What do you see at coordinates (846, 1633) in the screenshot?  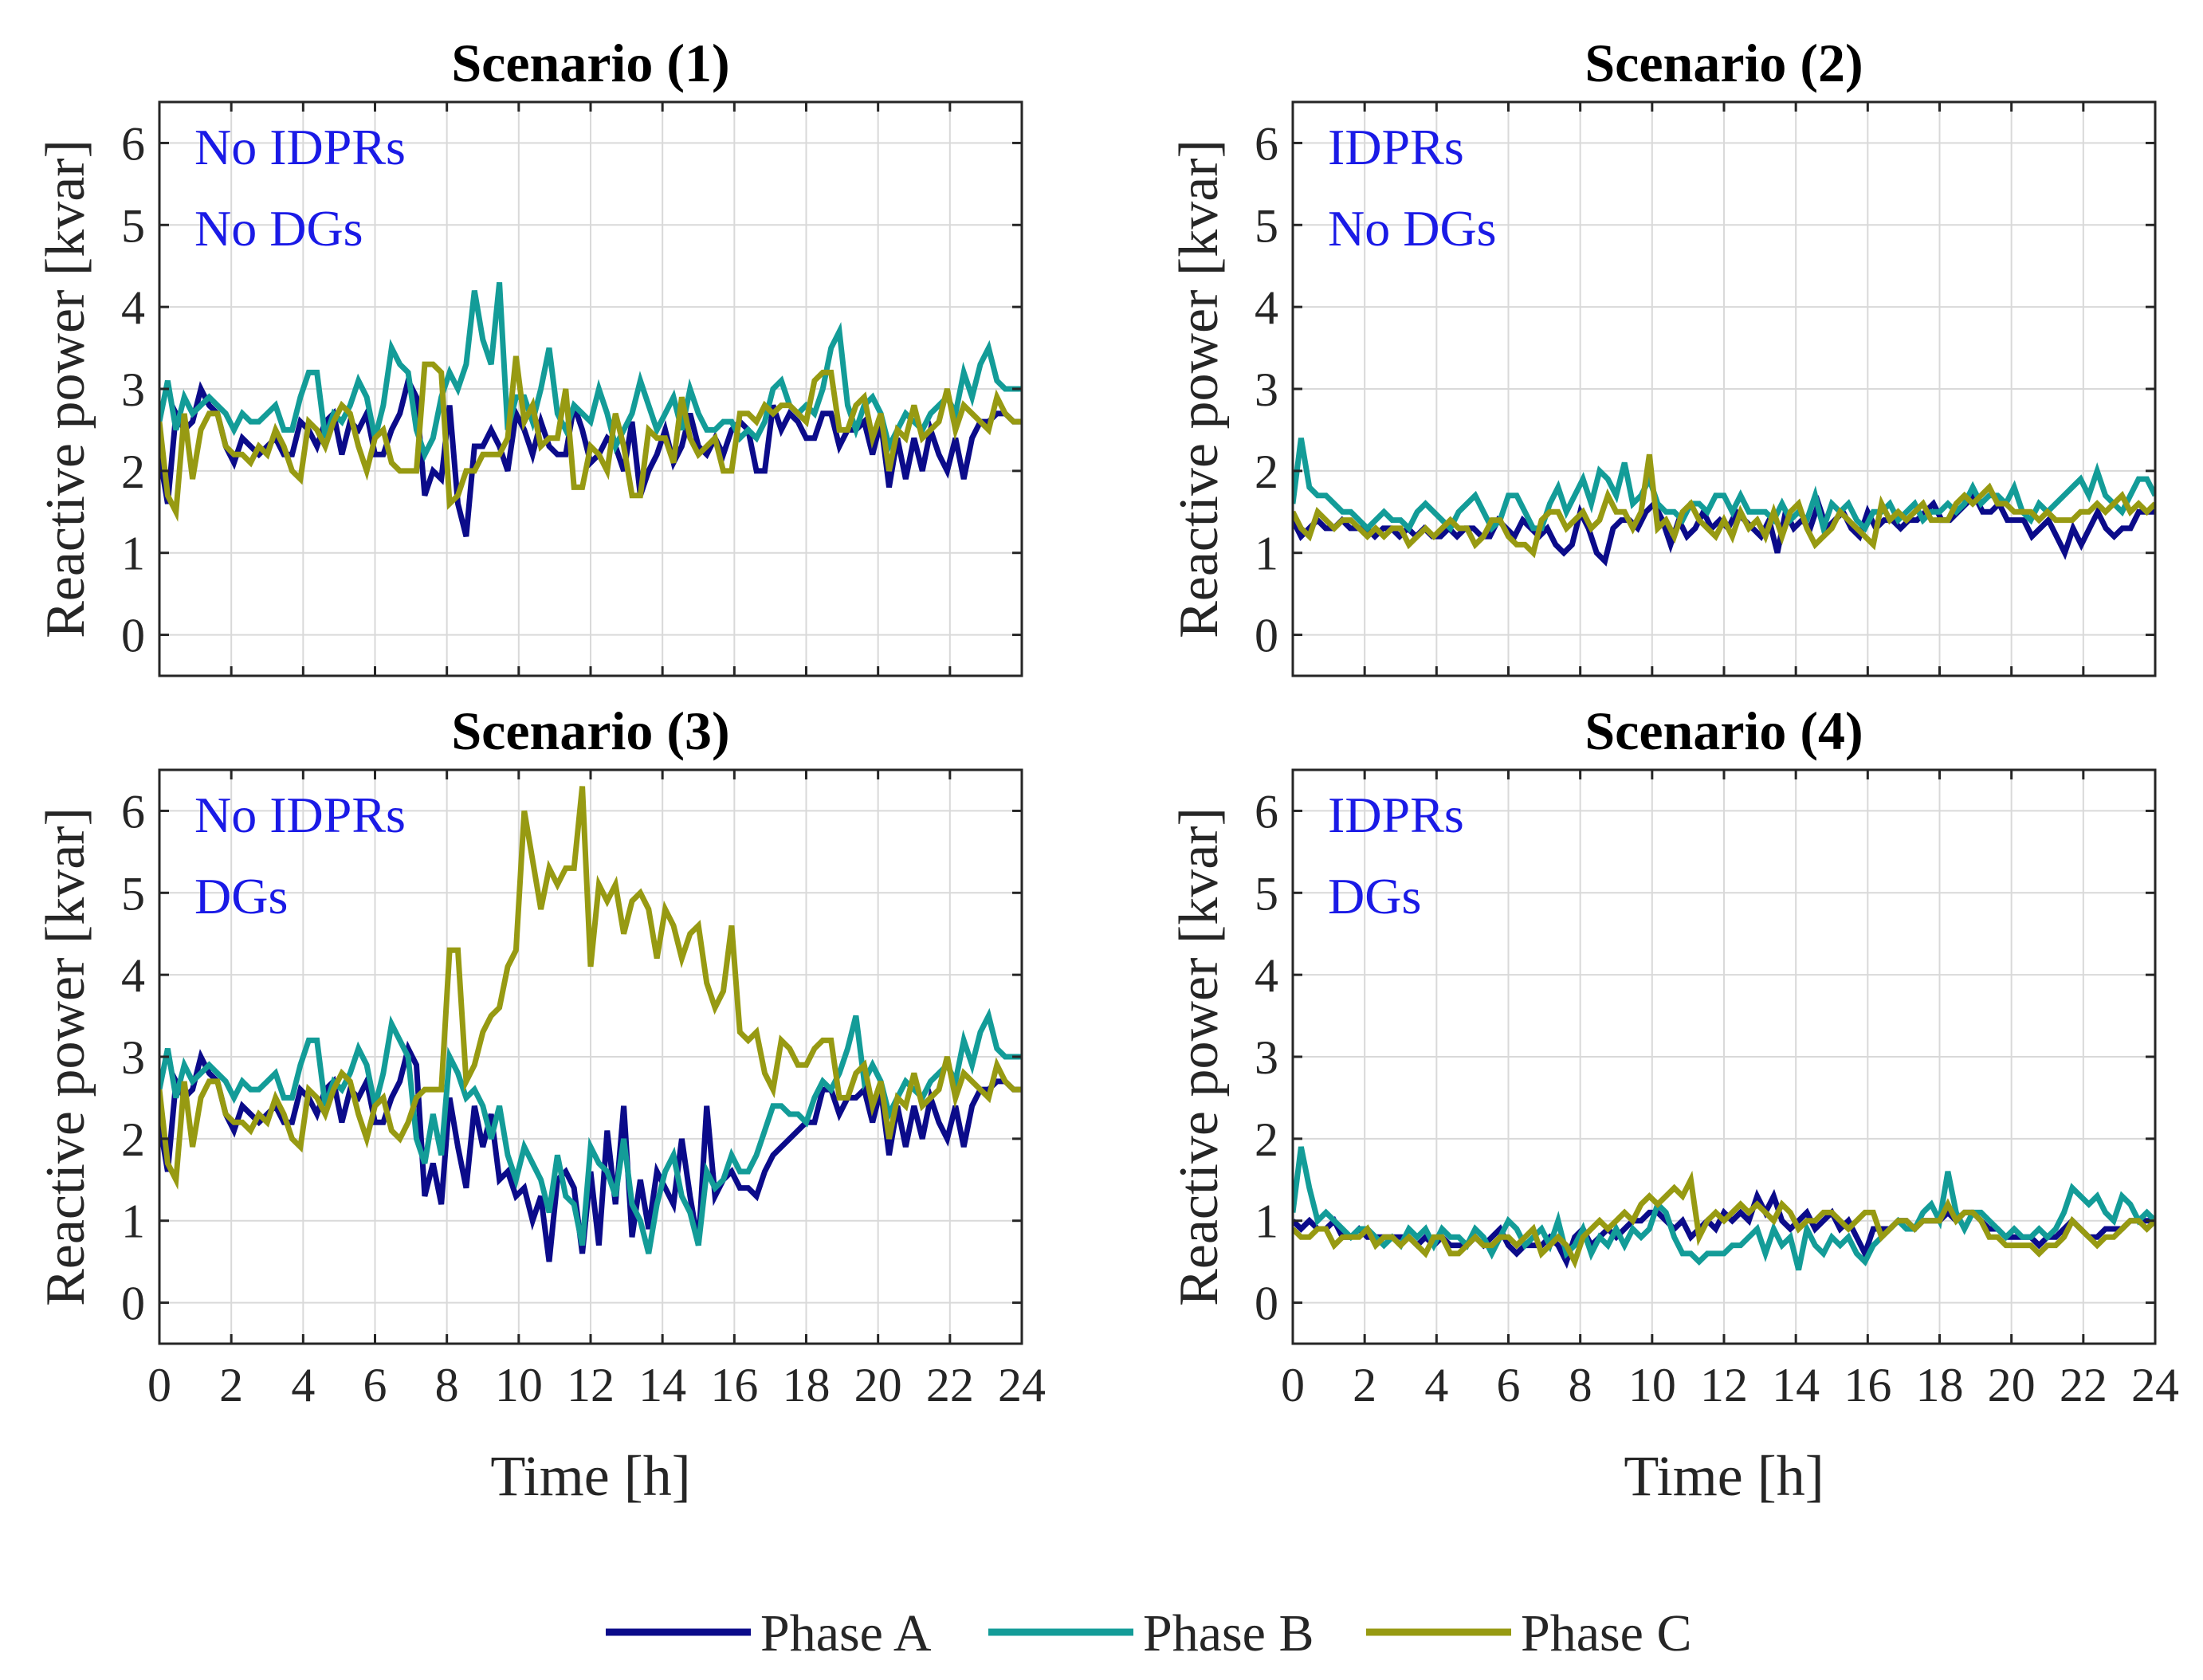 I see `legend-label-1: Phase A` at bounding box center [846, 1633].